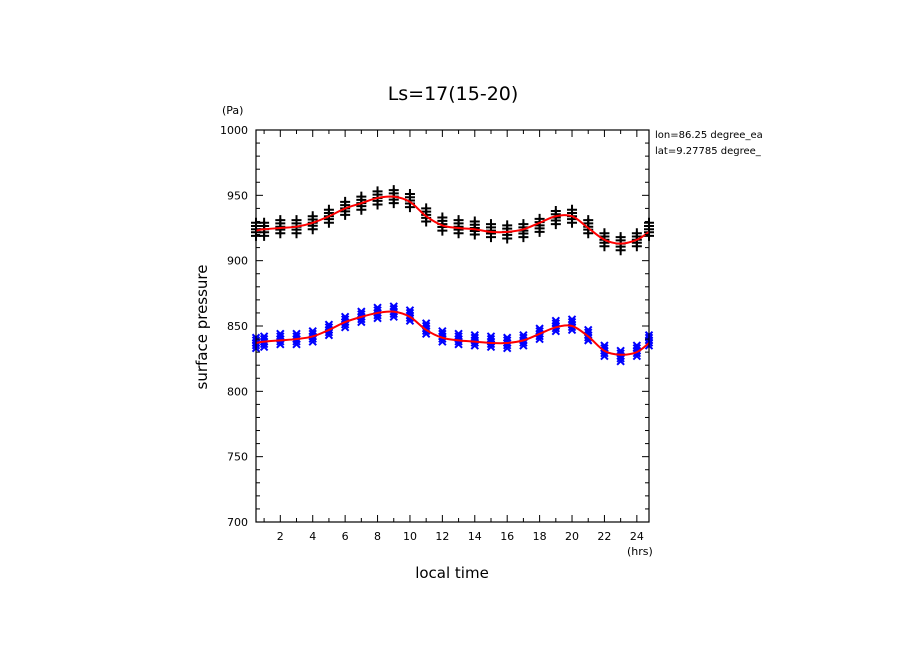 This screenshot has height=654, width=904. I want to click on plot-marks, so click(452, 275).